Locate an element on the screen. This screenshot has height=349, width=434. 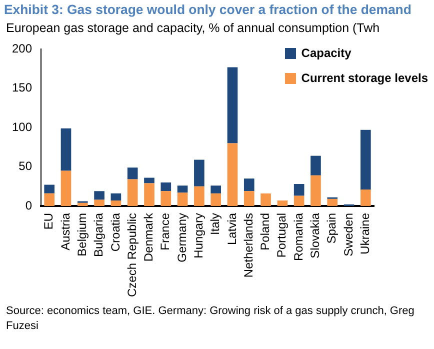
x-tick-label: Denmark is located at coordinates (149, 237).